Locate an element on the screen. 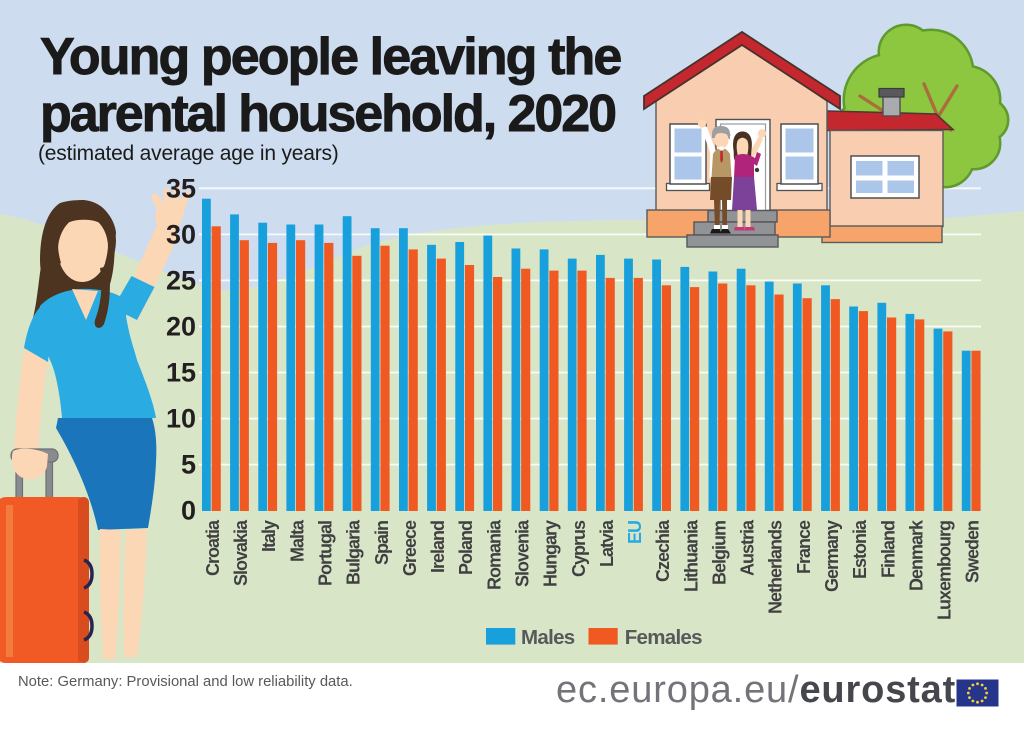 The width and height of the screenshot is (1024, 731). svg-text: 0 is located at coordinates (188, 511).